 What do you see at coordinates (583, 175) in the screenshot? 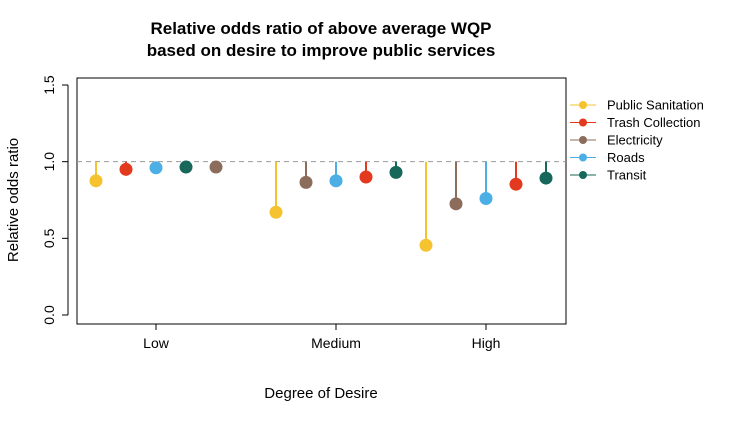
I see `legend-marker-transit` at bounding box center [583, 175].